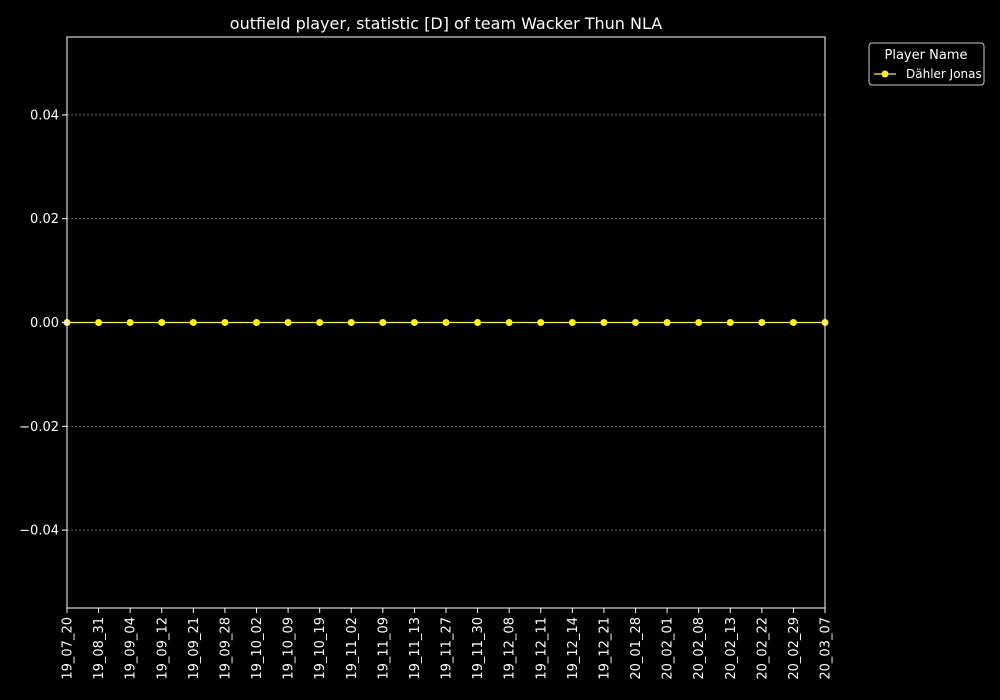  I want to click on legend-title: Player Name, so click(926, 55).